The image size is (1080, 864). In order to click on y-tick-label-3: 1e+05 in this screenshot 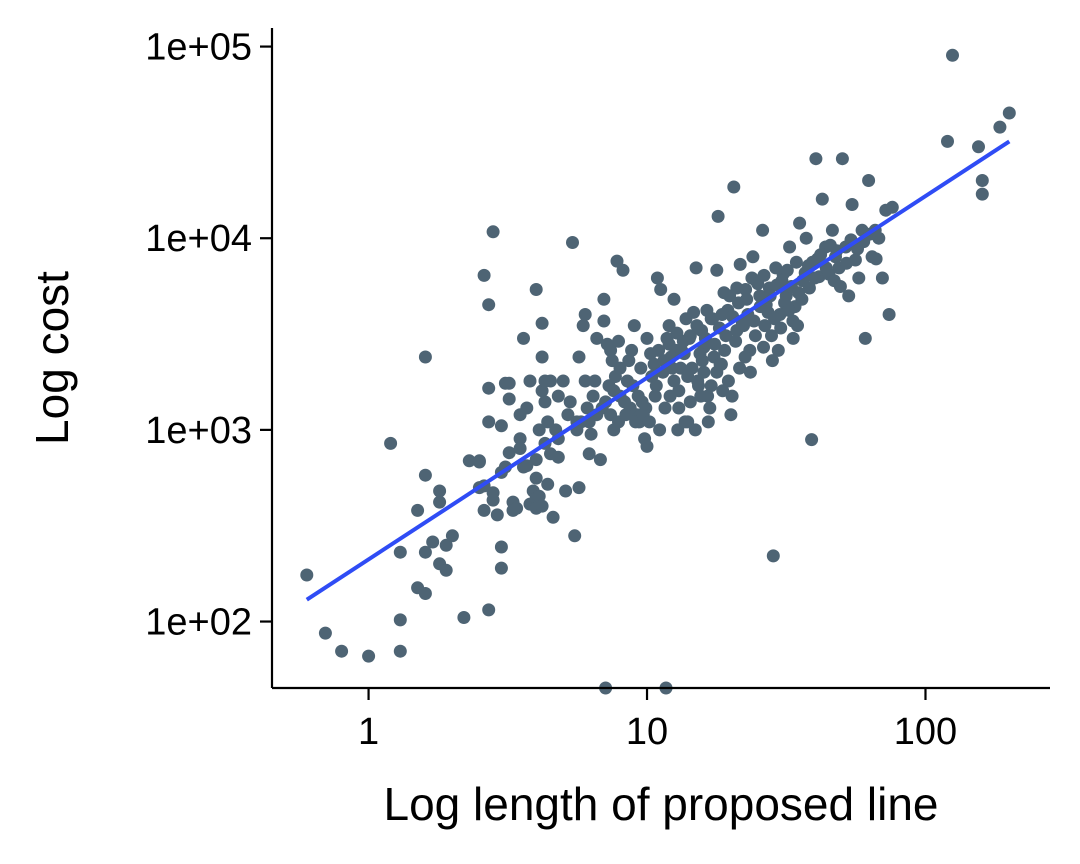, I will do `click(198, 48)`.